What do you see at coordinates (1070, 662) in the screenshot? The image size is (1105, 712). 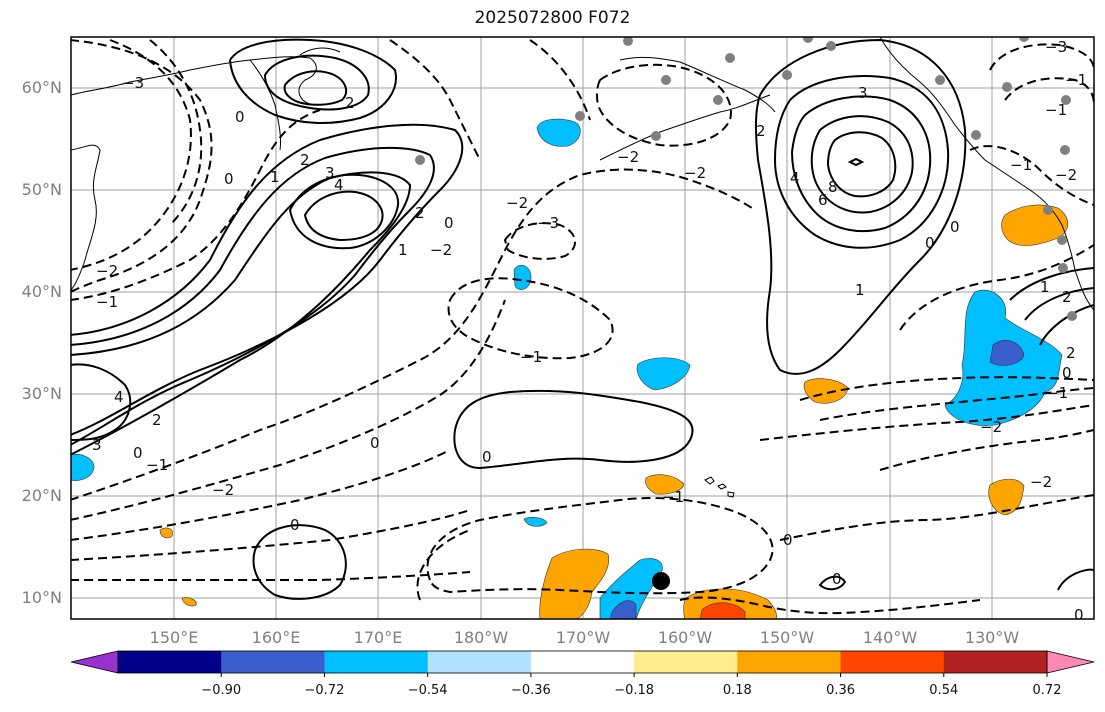 I see `colorbar-extend-max` at bounding box center [1070, 662].